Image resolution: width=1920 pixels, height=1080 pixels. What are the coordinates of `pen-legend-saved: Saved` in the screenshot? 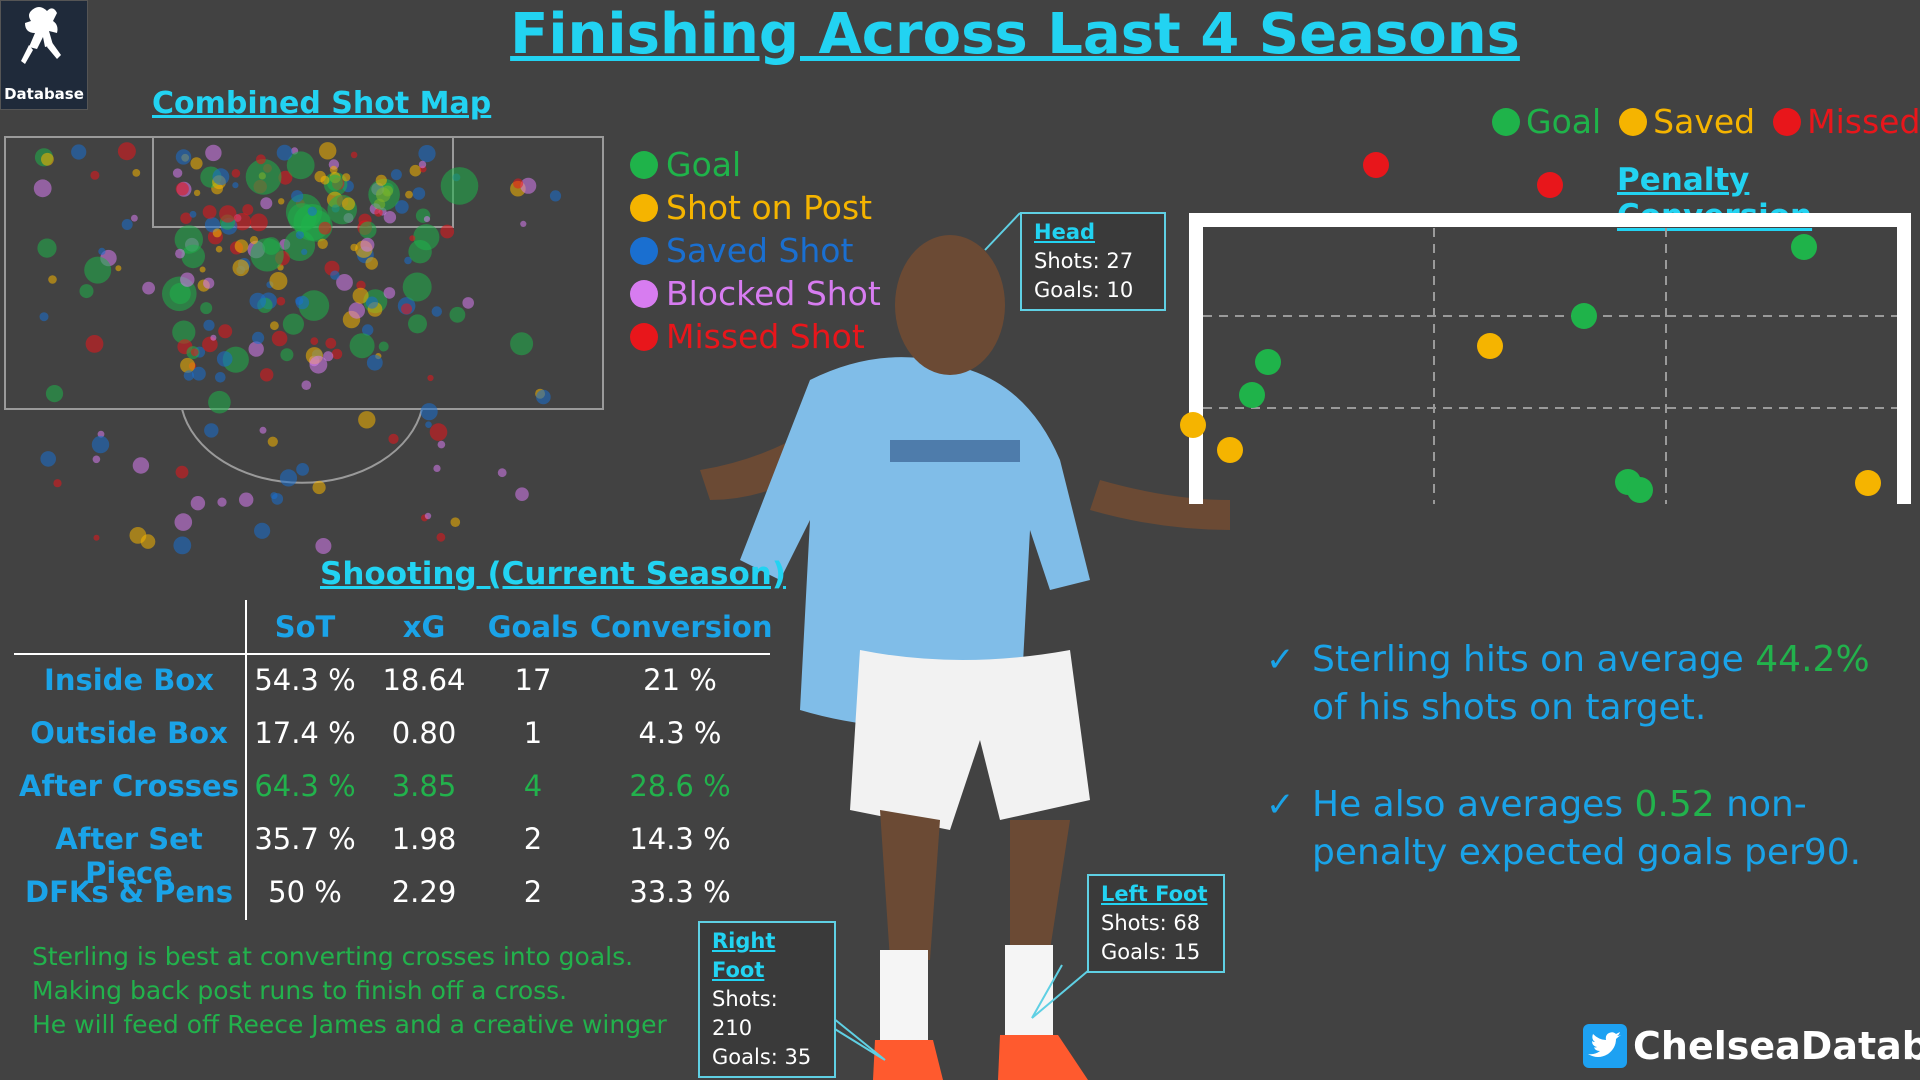 It's located at (1687, 121).